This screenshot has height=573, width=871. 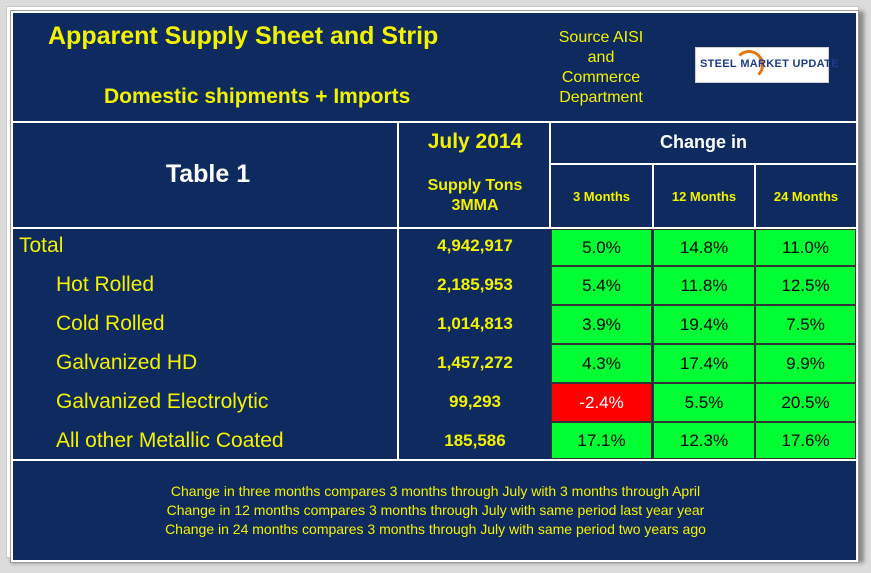 I want to click on change-cell: 5.4%, so click(x=601, y=285).